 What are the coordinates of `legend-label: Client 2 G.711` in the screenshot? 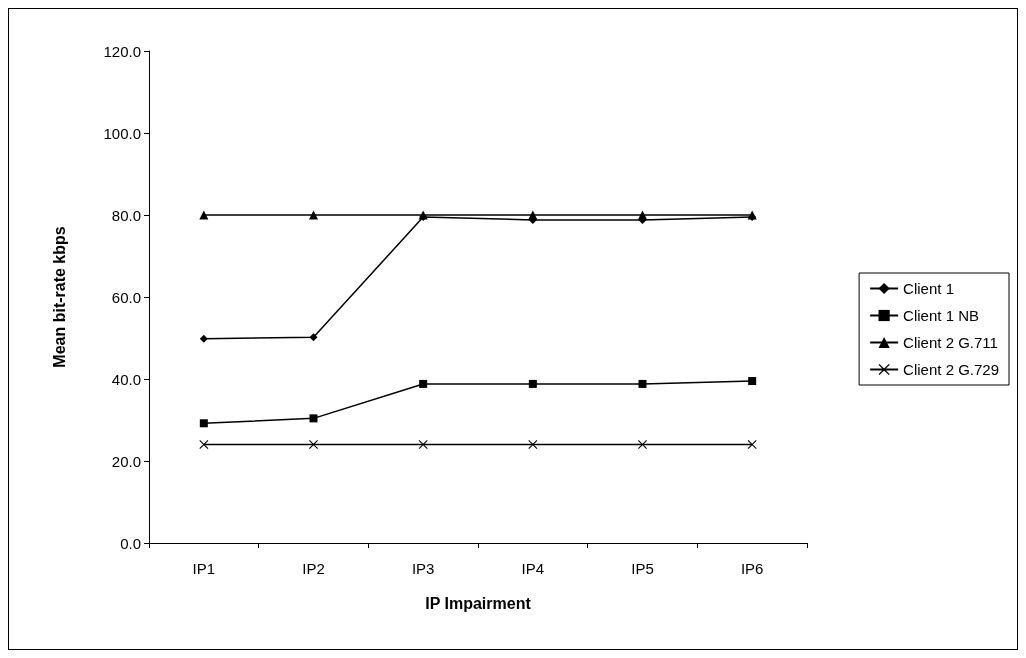 It's located at (950, 342).